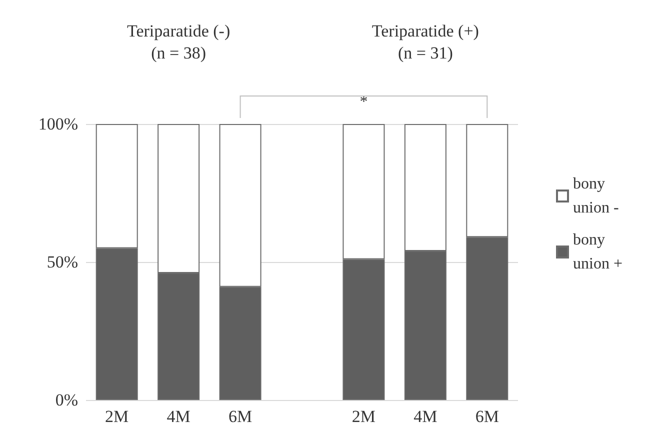 This screenshot has height=448, width=648. I want to click on text: Teriparatide (-) (n = 38), so click(178, 42).